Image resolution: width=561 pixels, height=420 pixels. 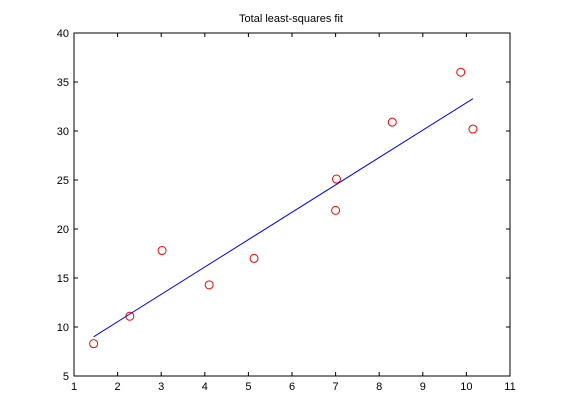 What do you see at coordinates (63, 230) in the screenshot?
I see `y-tick-label: 20` at bounding box center [63, 230].